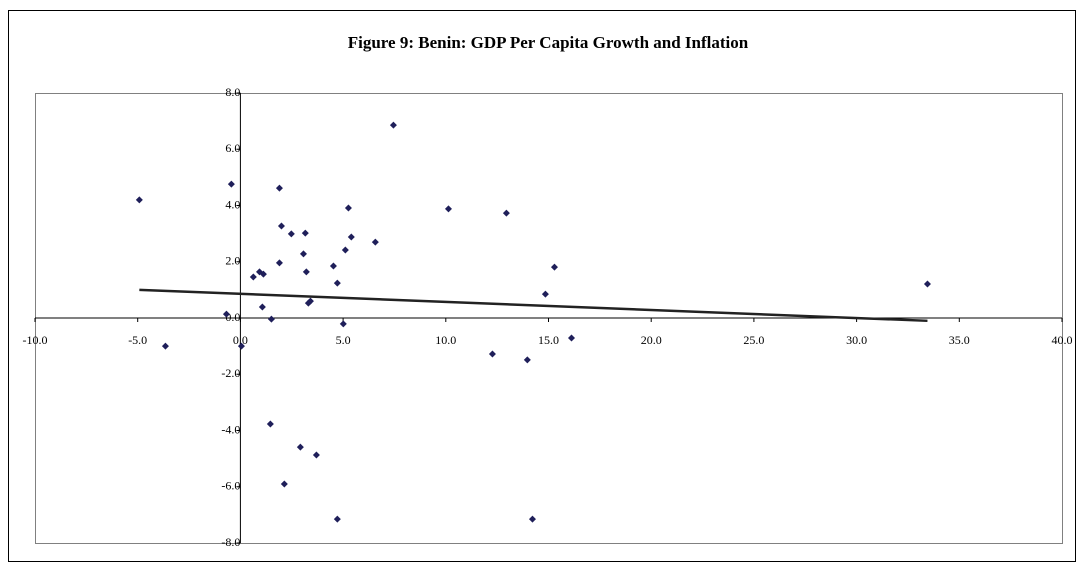  Describe the element at coordinates (137, 340) in the screenshot. I see `x-tick-label: -5.0` at that location.